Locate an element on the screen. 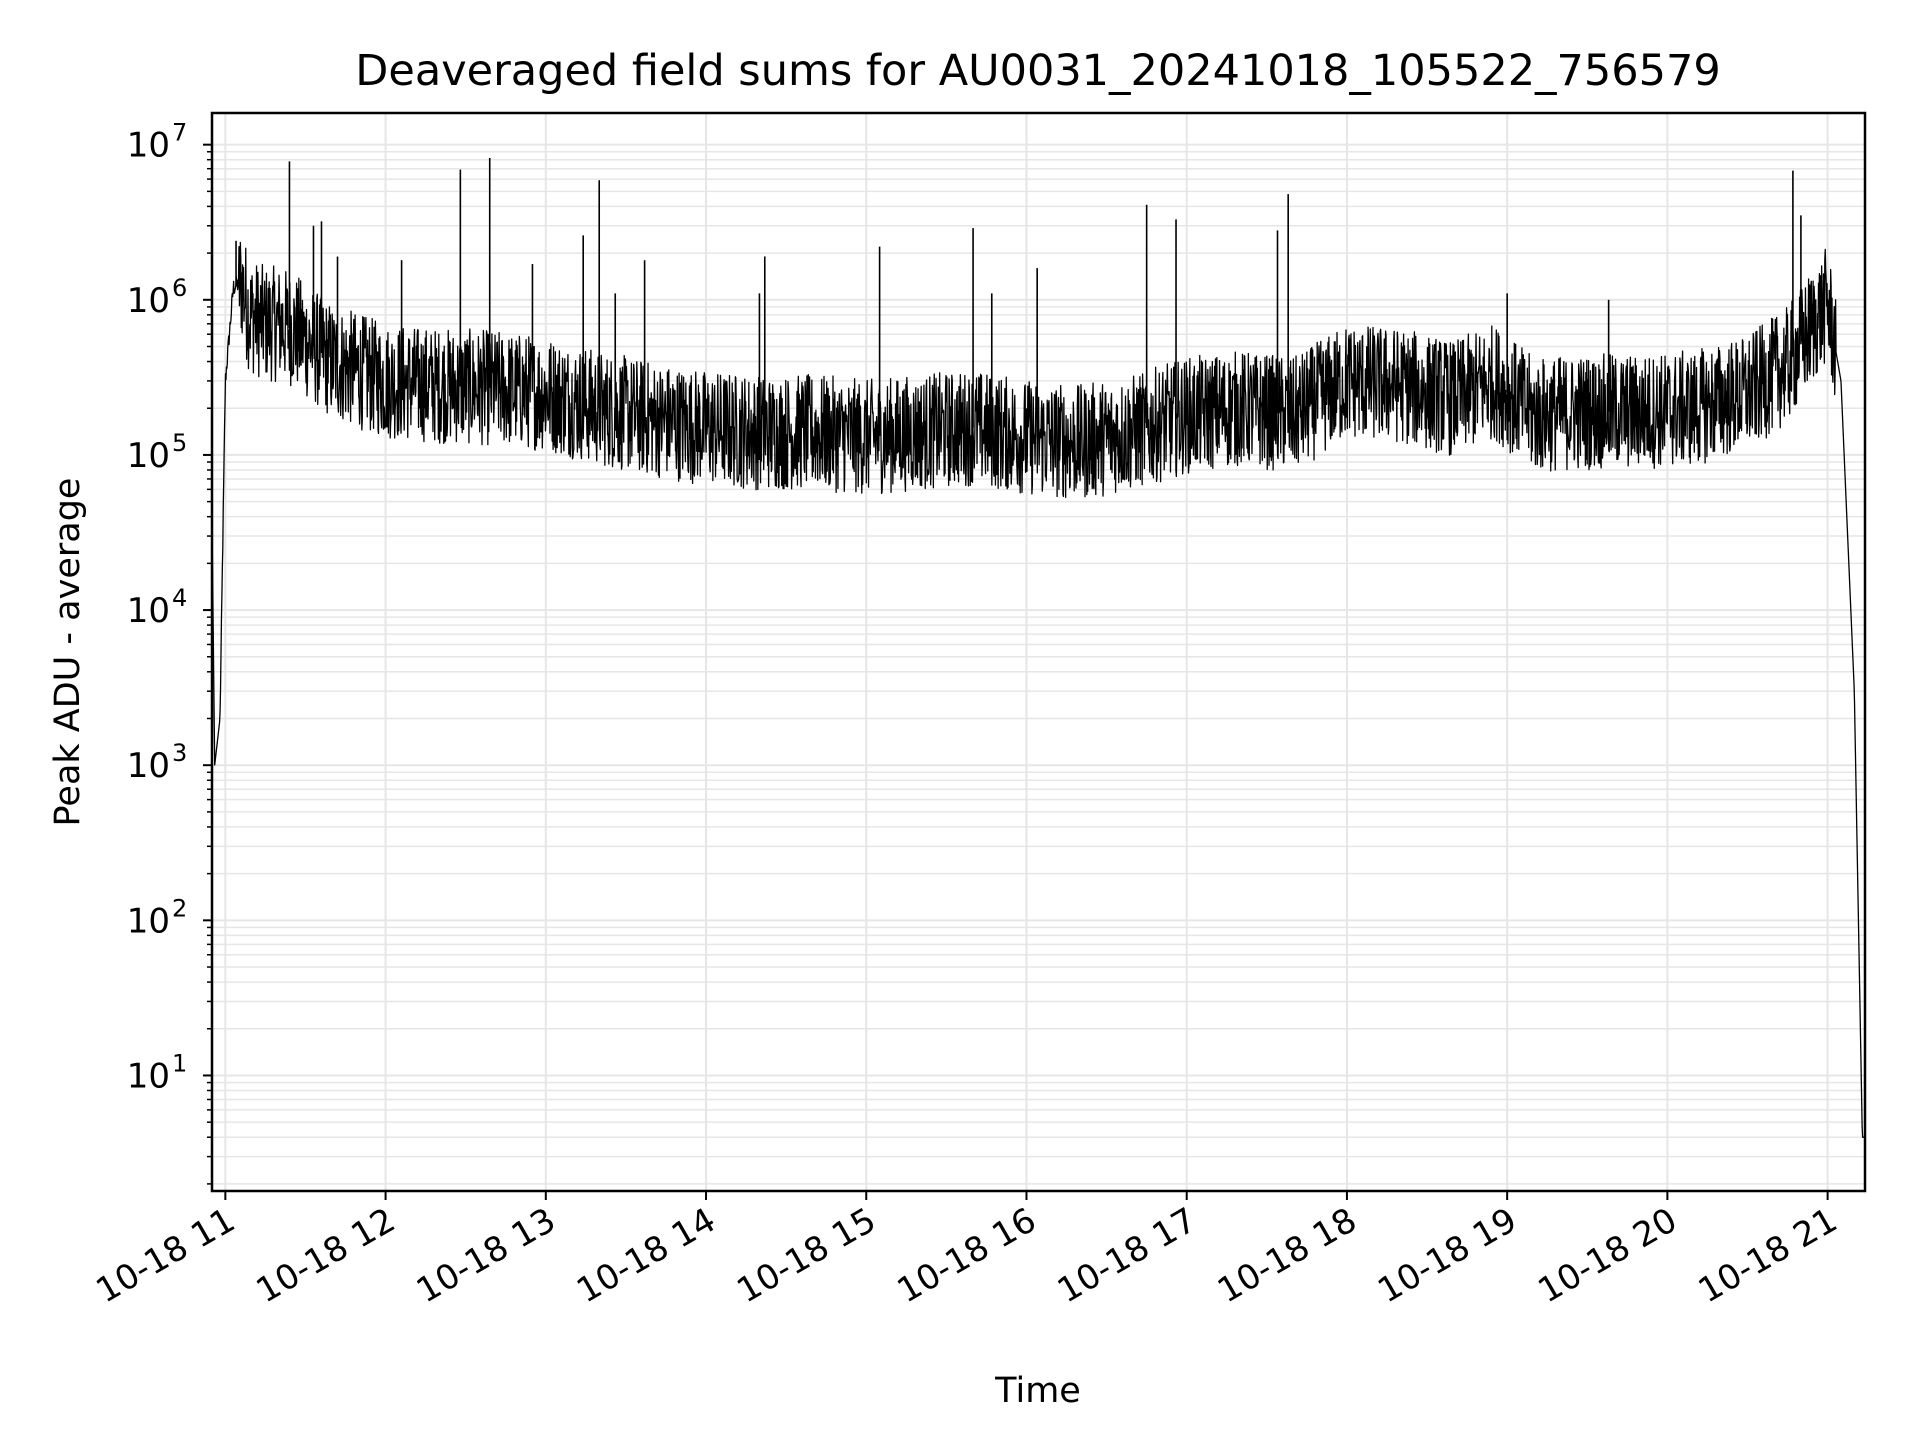 This screenshot has height=1440, width=1920. y-tick-exponent: 2 is located at coordinates (179, 908).